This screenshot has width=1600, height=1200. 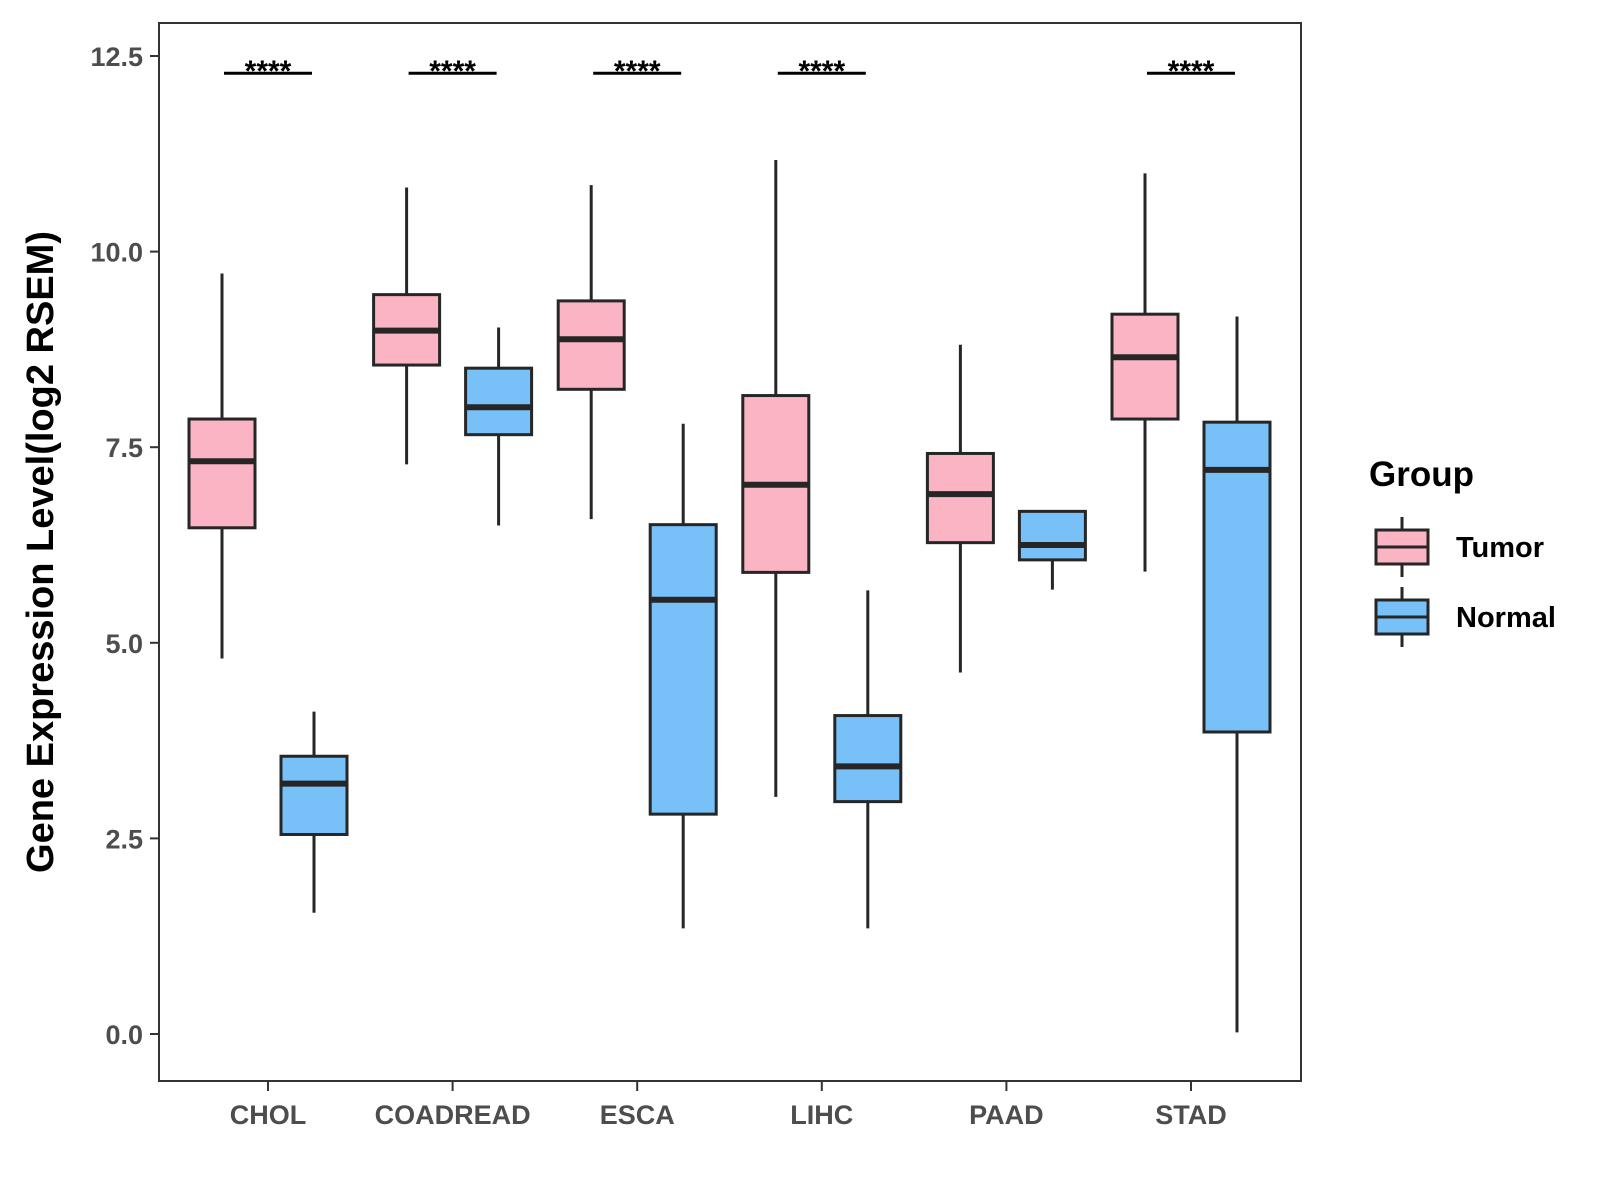 What do you see at coordinates (124, 1035) in the screenshot?
I see `y-tick-label: 0.0` at bounding box center [124, 1035].